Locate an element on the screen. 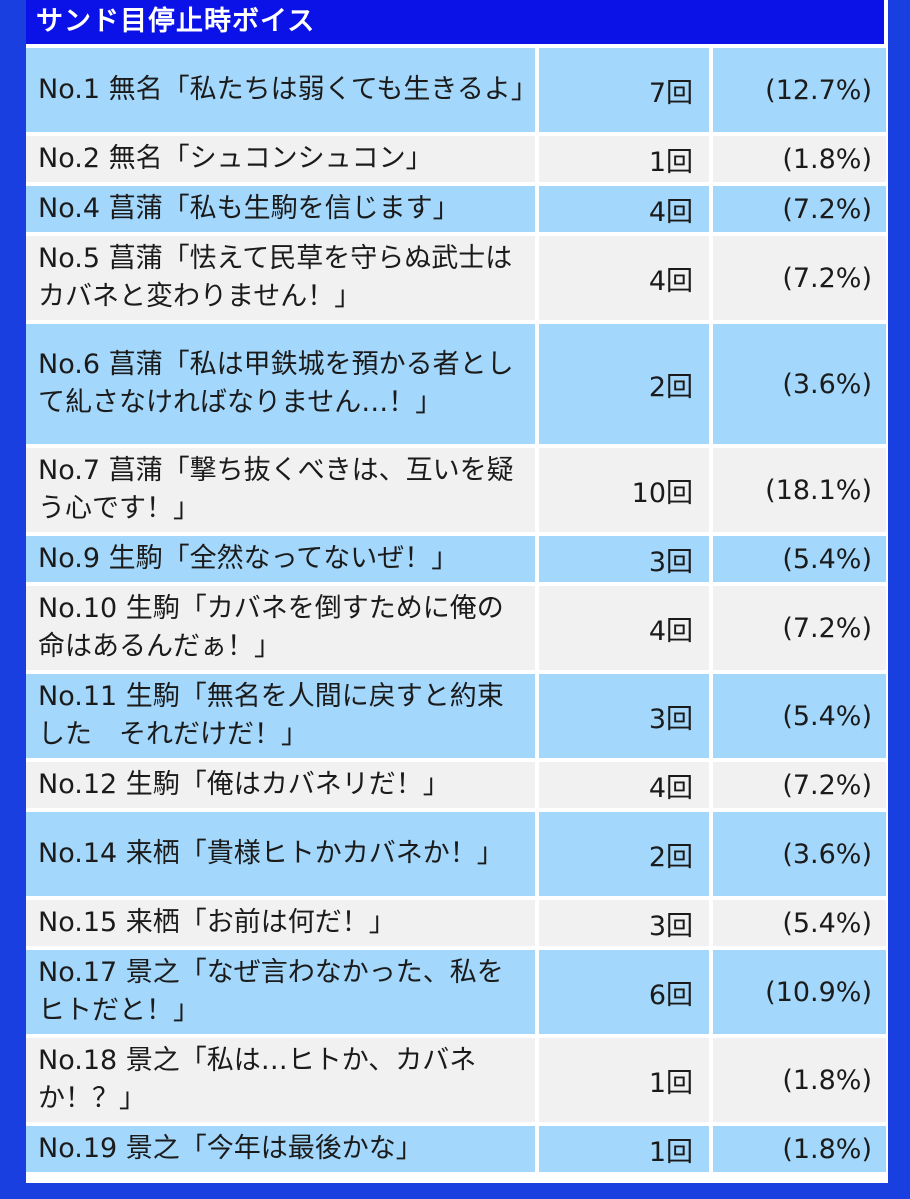  voice-name-cell: No.10 生駒「カバネを倒すために俺の命はあるんだぁ！」 is located at coordinates (280, 628).